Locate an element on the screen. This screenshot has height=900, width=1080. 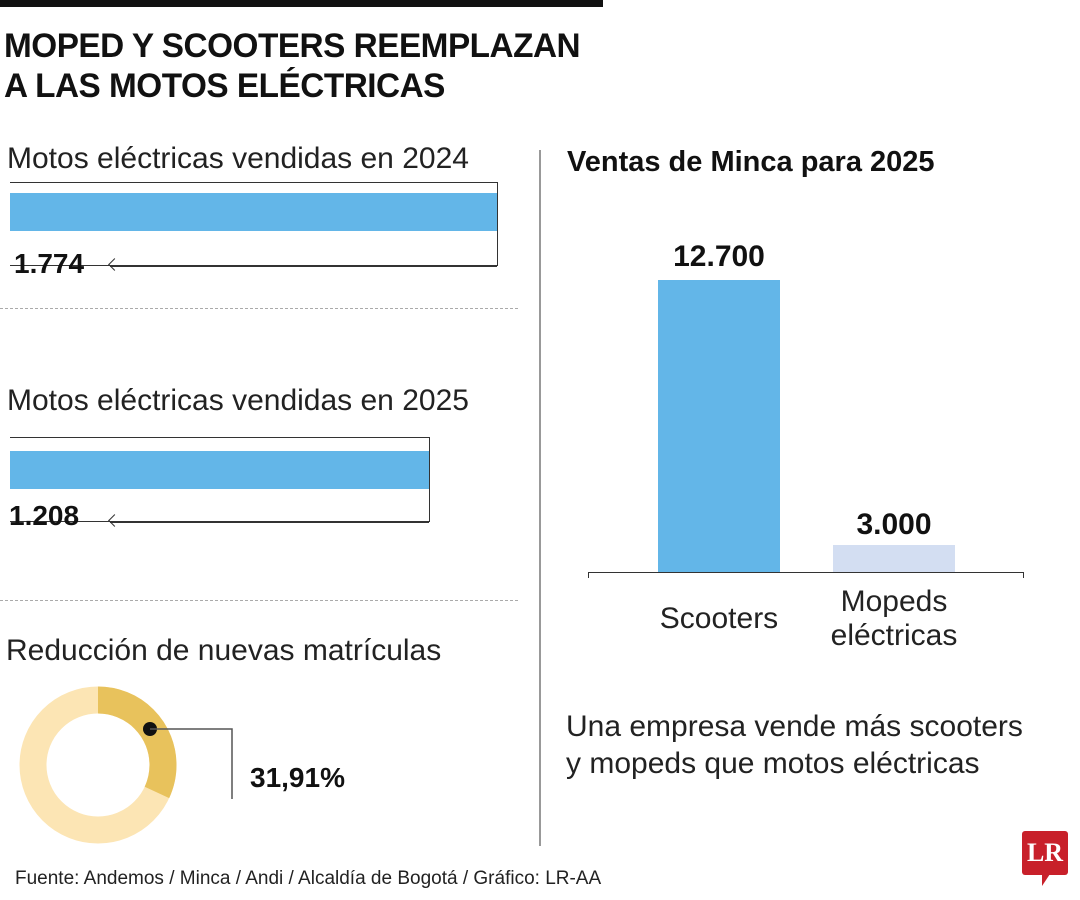
donut-title: Reducción de nuevas matrículas is located at coordinates (224, 650).